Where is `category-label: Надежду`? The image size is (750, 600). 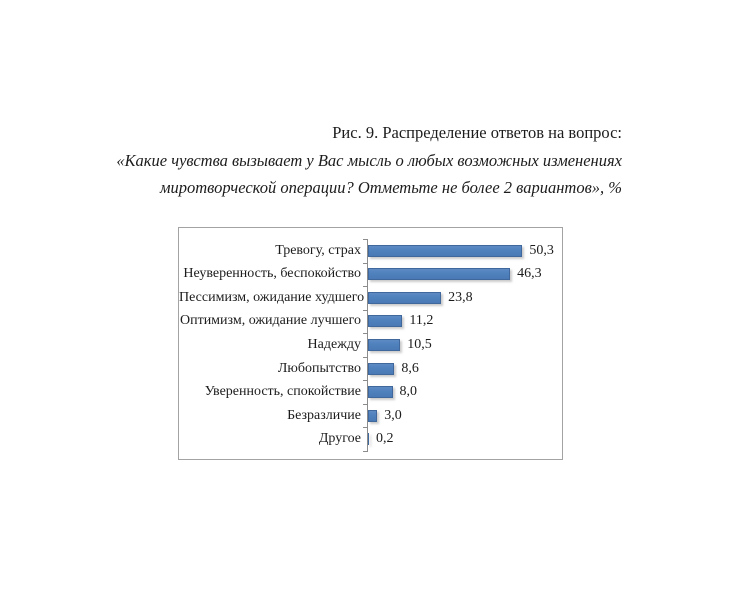 category-label: Надежду is located at coordinates (334, 344).